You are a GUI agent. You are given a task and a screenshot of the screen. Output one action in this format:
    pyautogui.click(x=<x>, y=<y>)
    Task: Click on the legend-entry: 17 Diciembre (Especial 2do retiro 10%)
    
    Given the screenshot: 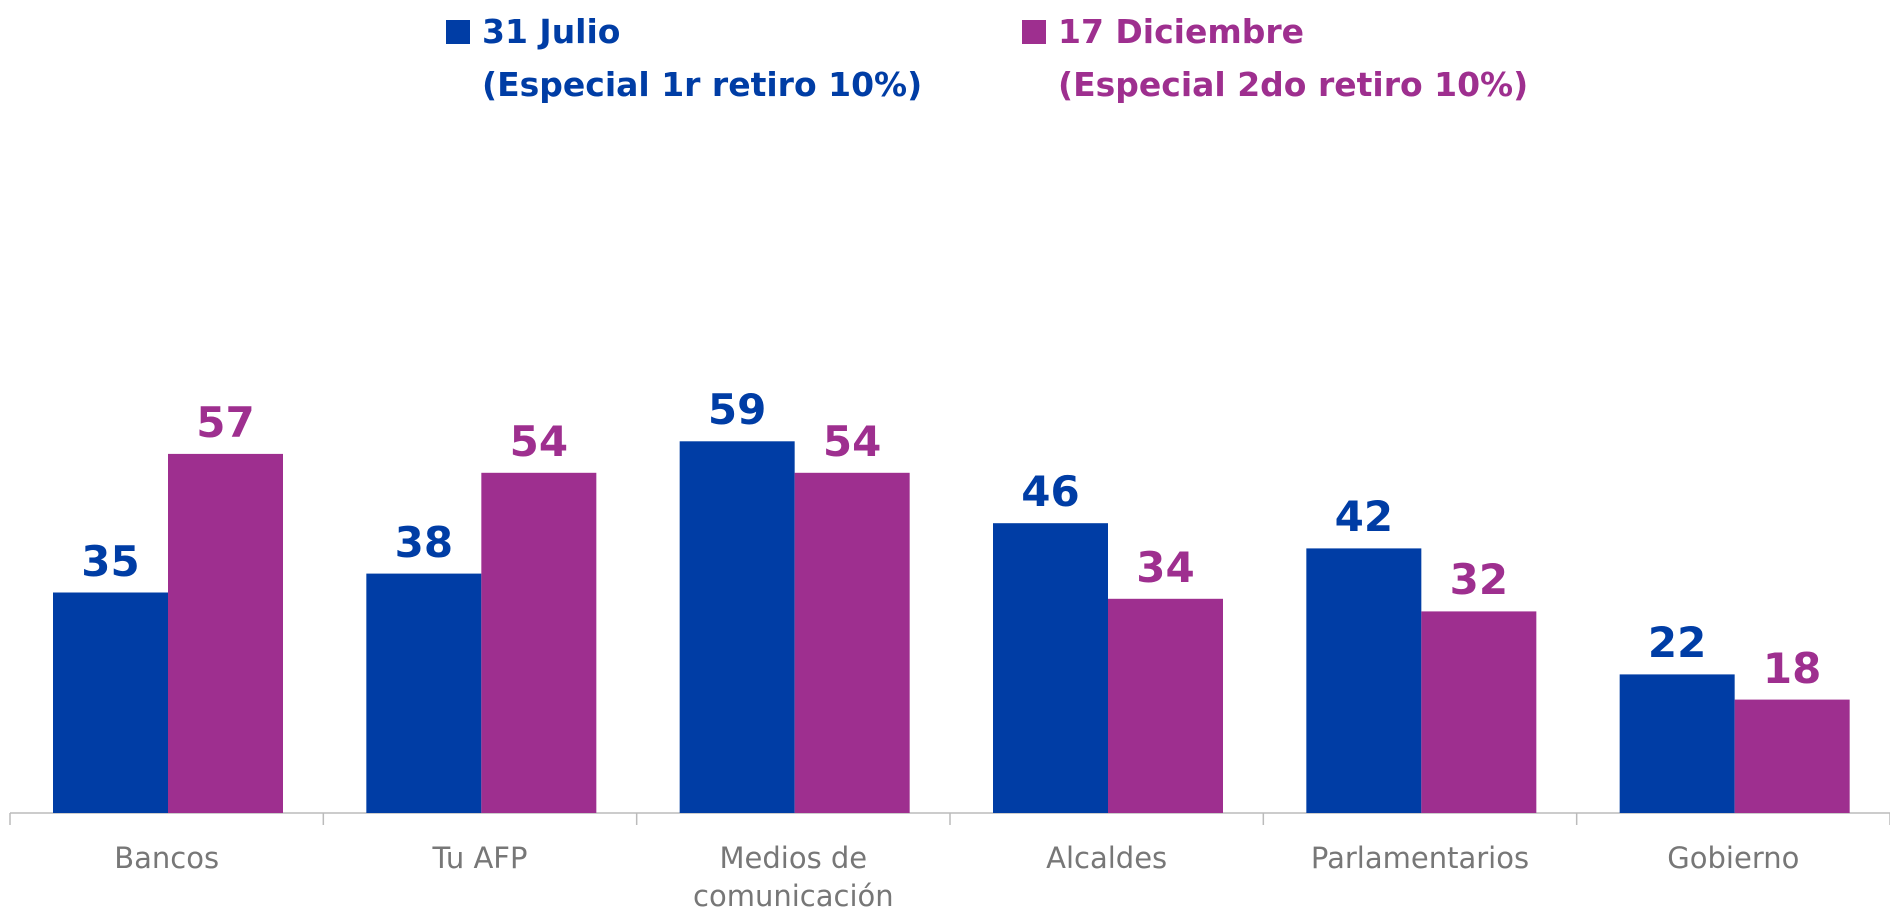 What is the action you would take?
    pyautogui.click(x=1275, y=59)
    